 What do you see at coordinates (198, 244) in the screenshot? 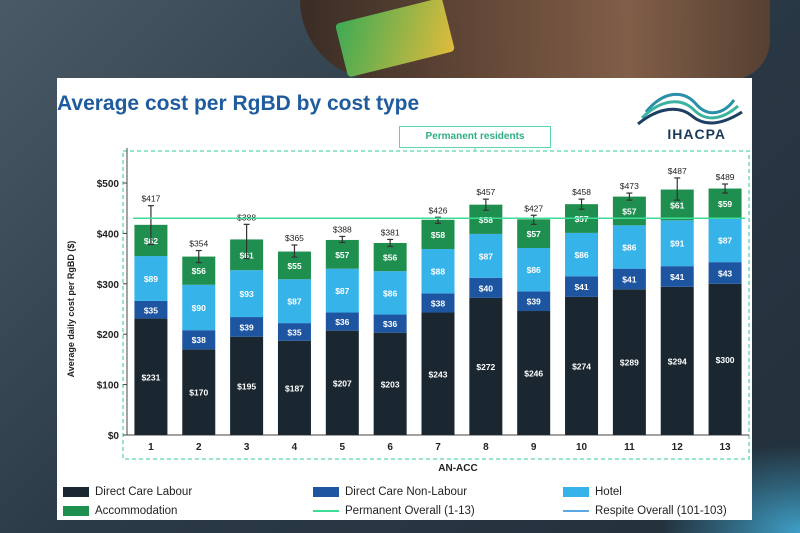
I see `total-label: $354` at bounding box center [198, 244].